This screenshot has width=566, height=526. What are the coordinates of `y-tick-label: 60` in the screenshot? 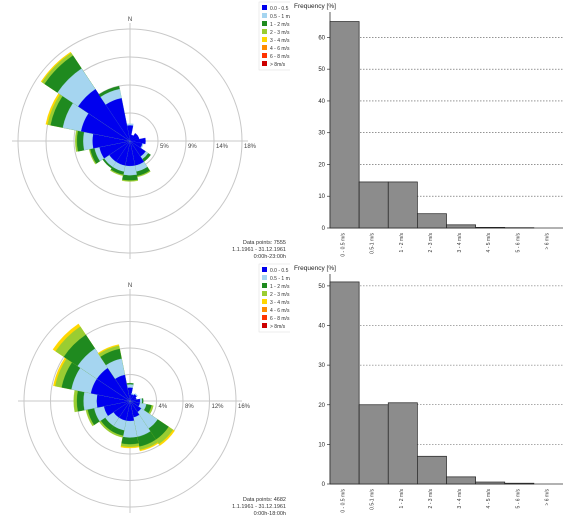 It's located at (321, 38).